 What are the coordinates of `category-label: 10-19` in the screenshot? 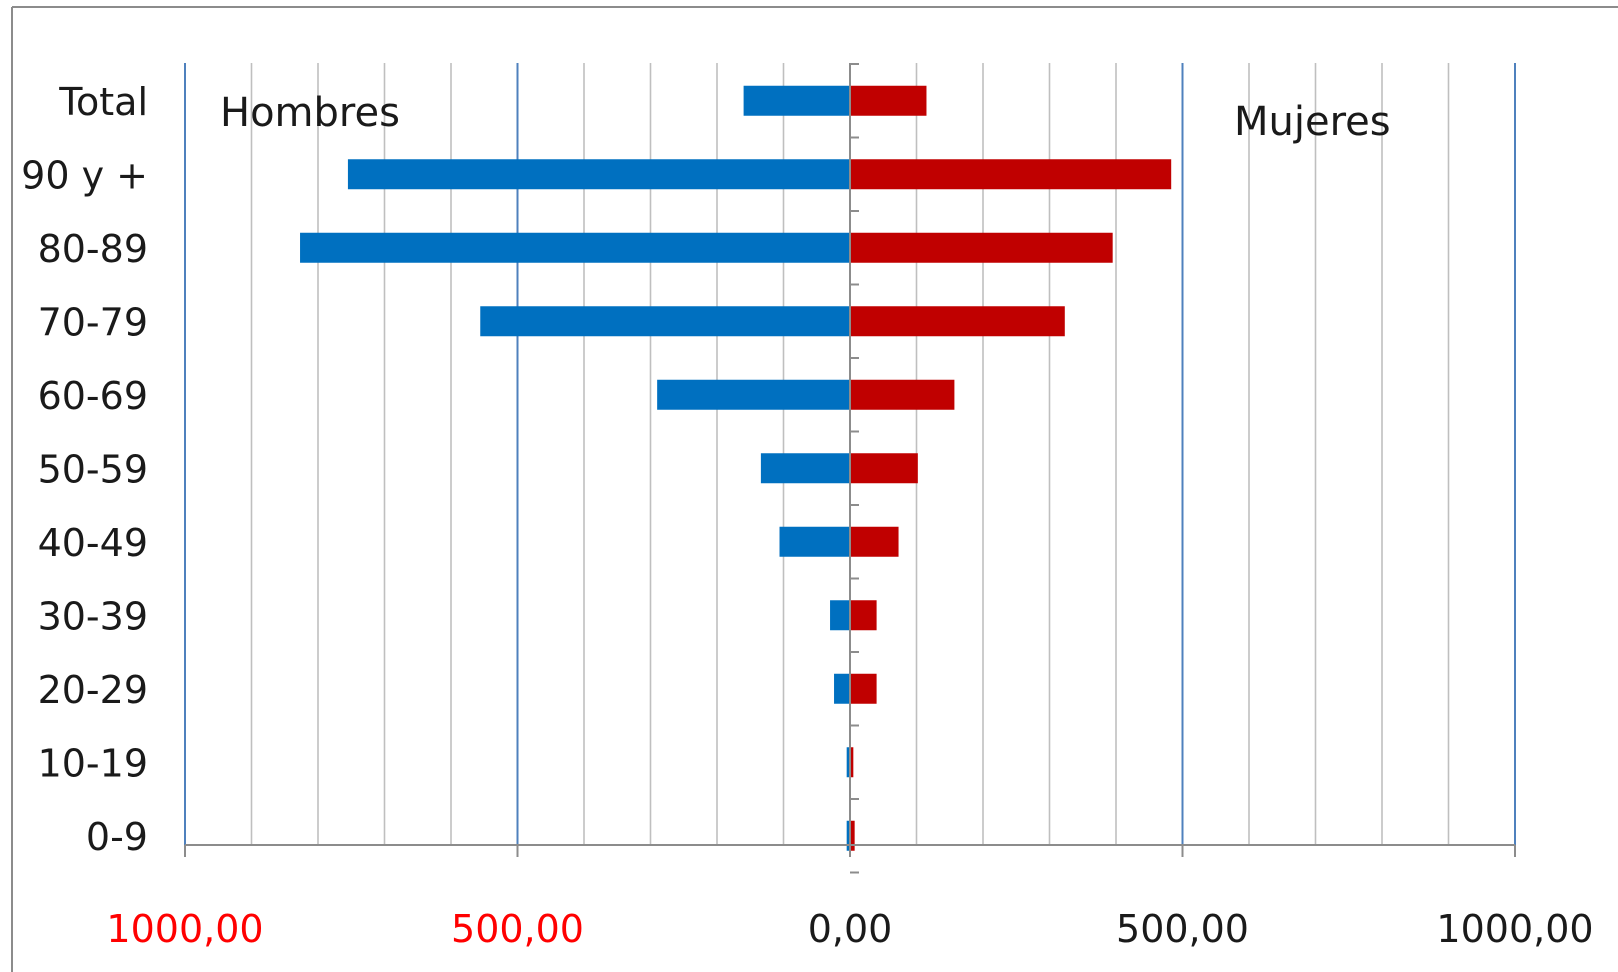 It's located at (93, 763).